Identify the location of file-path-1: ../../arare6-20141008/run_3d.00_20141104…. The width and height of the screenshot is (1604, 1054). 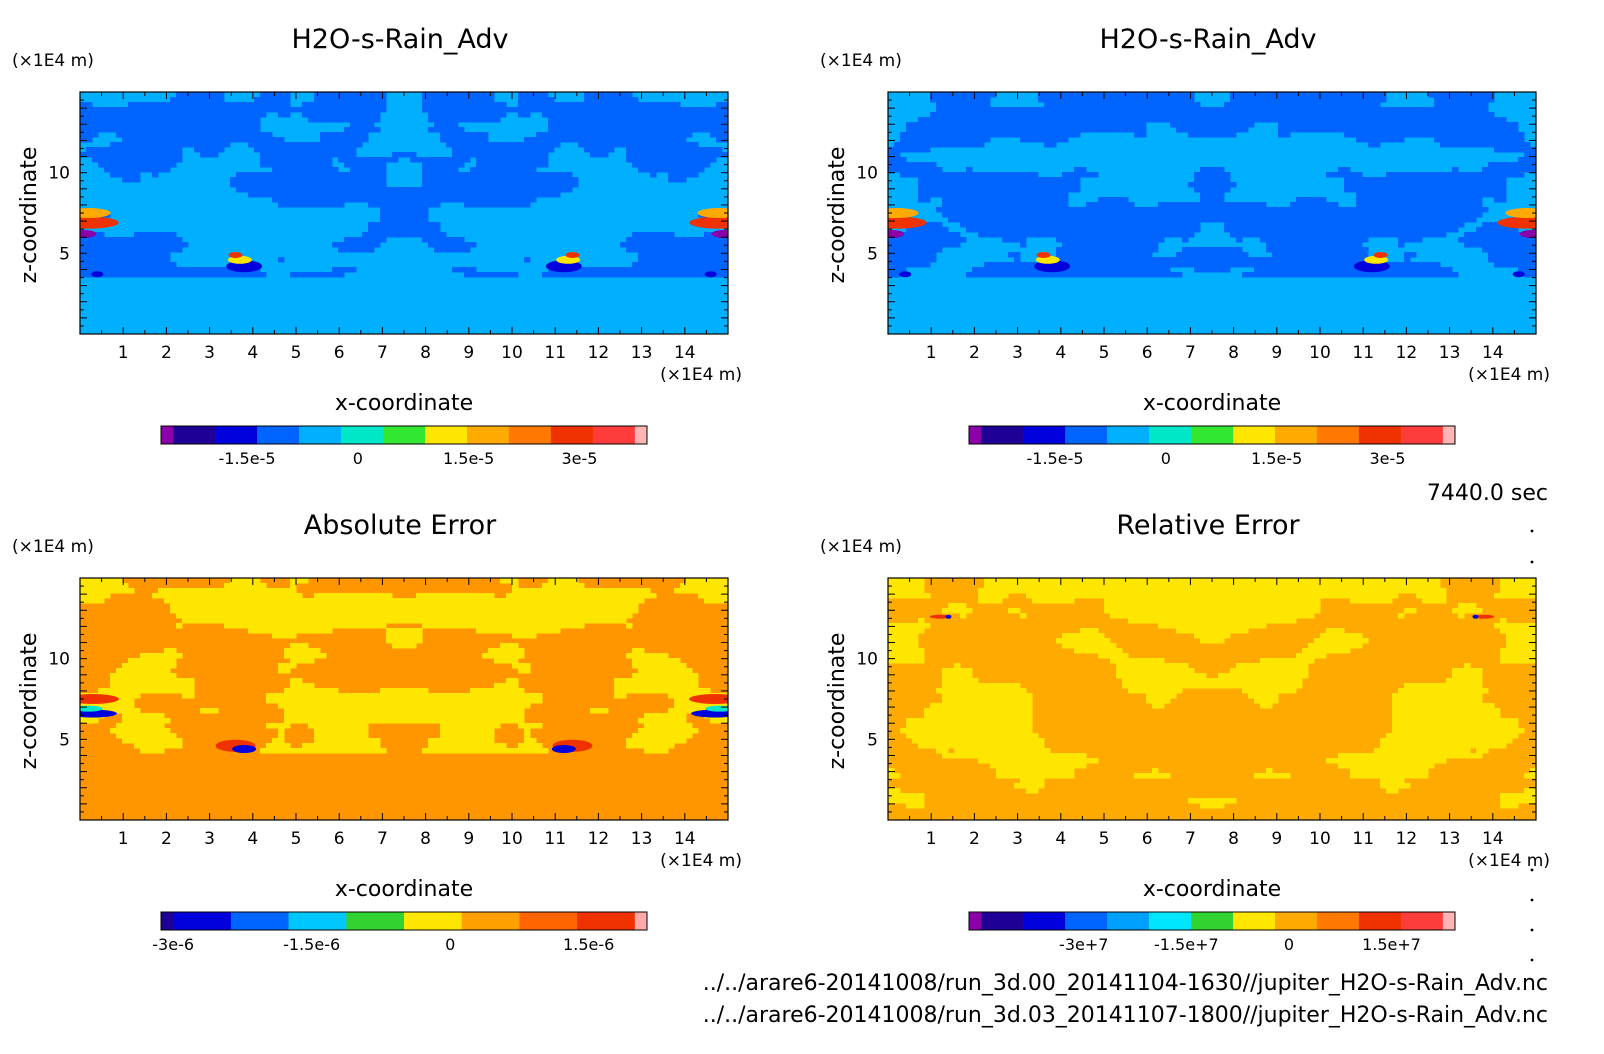
(1125, 983).